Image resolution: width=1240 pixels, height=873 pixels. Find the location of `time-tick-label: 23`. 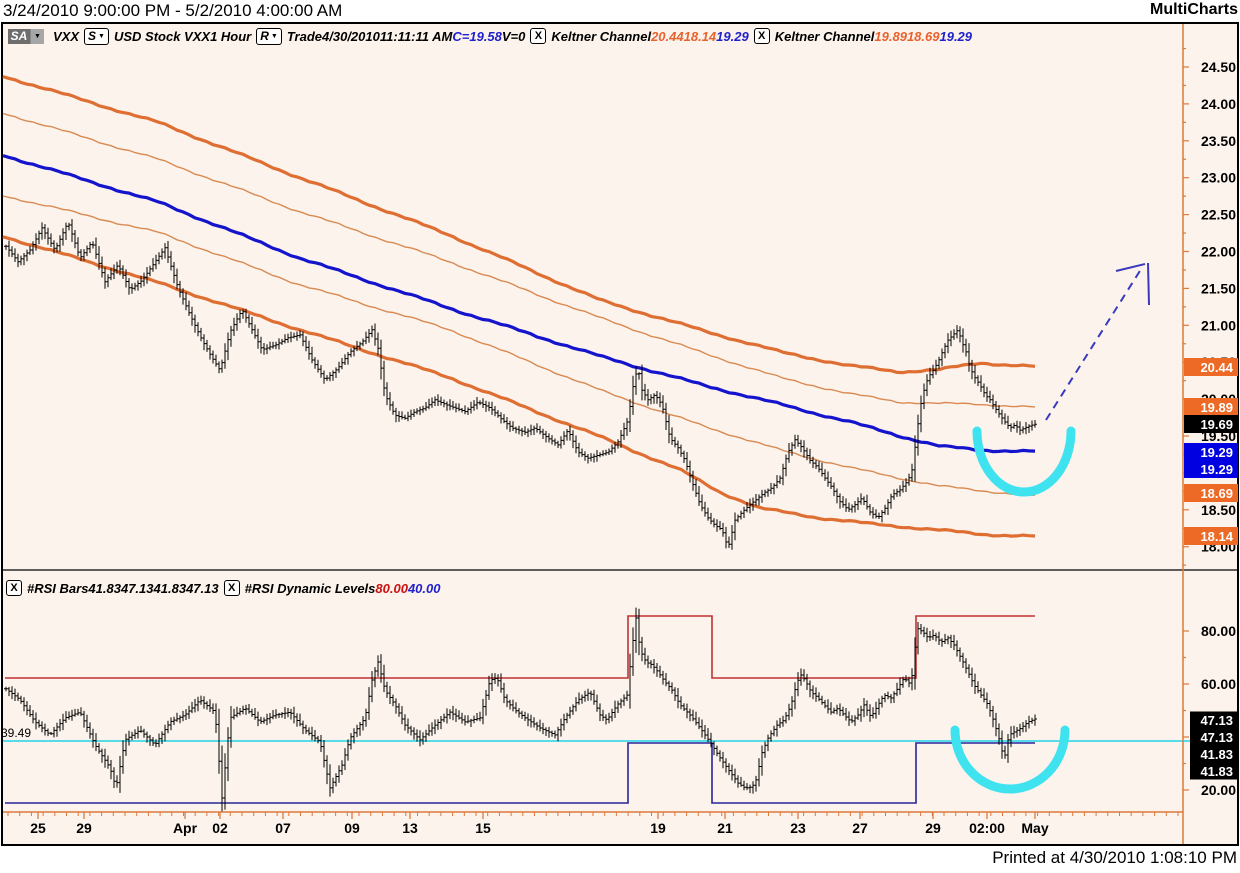

time-tick-label: 23 is located at coordinates (798, 828).